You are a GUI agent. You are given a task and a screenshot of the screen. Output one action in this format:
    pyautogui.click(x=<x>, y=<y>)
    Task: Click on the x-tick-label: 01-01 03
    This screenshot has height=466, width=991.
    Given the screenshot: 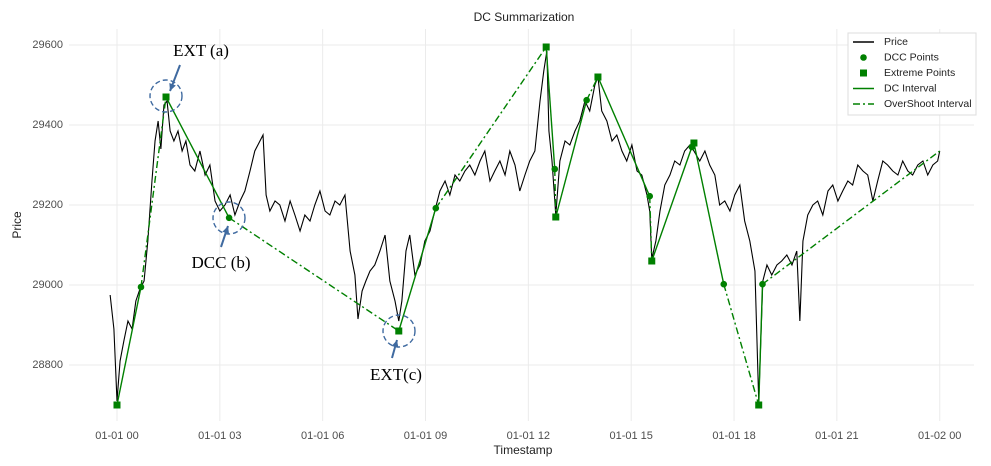 What is the action you would take?
    pyautogui.click(x=219, y=436)
    